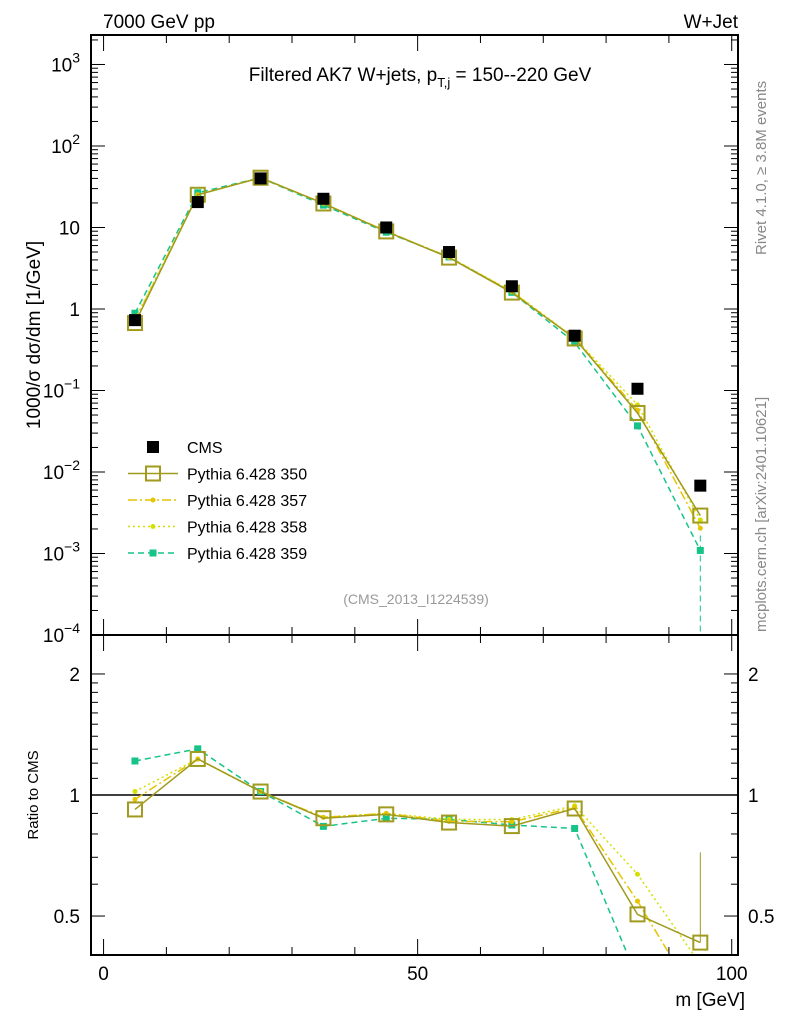  I want to click on rivet-label: Rivet 4.1.0, ≥ 3.8M events, so click(761, 168).